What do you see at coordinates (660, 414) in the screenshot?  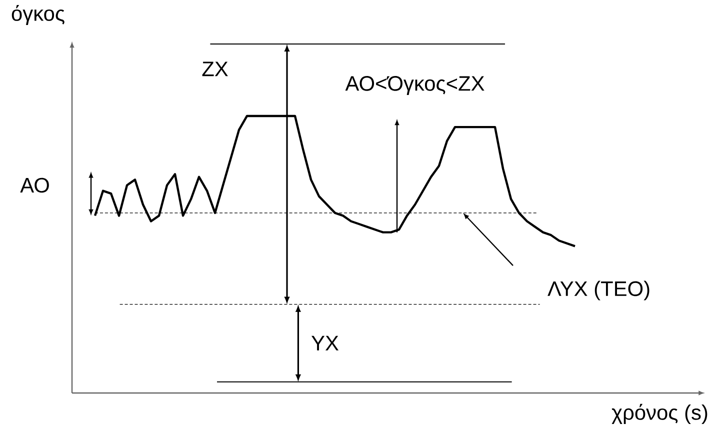 I see `x-axis-title: χρόνος (s)` at bounding box center [660, 414].